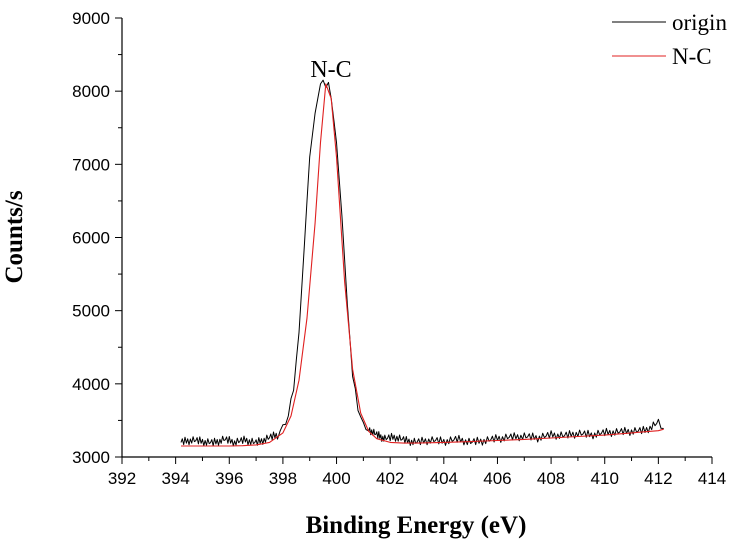  Describe the element at coordinates (658, 478) in the screenshot. I see `x-tick-label: 412` at that location.